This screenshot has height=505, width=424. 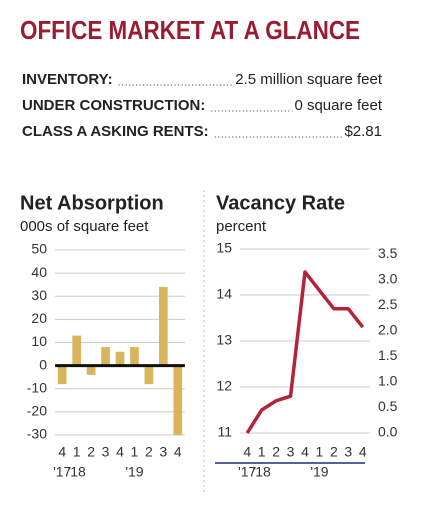 What do you see at coordinates (224, 340) in the screenshot?
I see `y-tick-label: 13` at bounding box center [224, 340].